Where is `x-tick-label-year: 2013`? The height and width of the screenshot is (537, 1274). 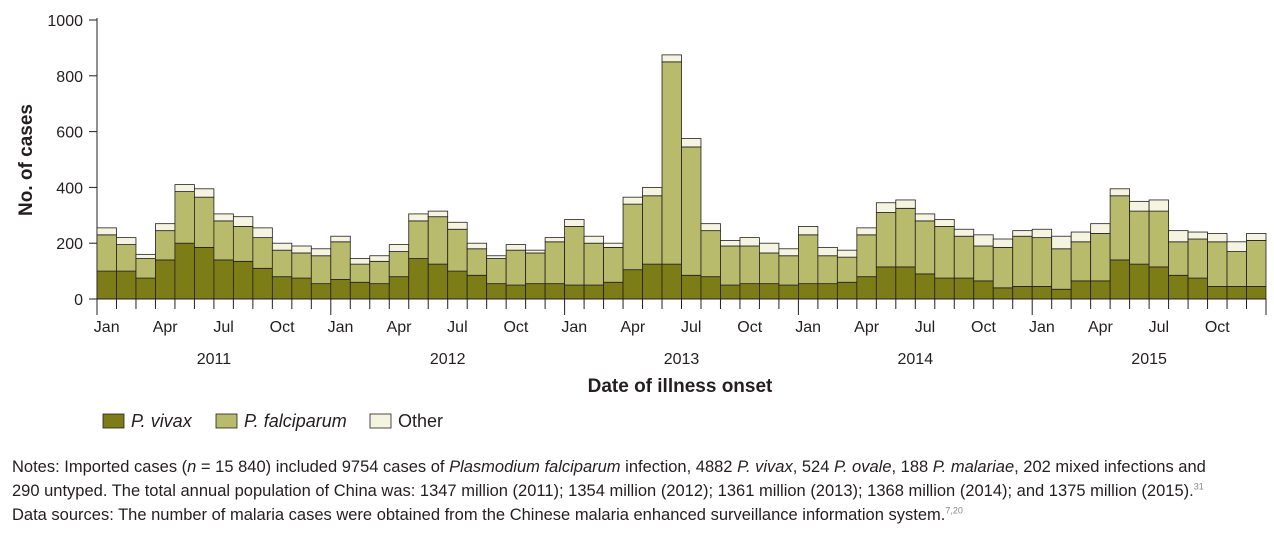 x-tick-label-year: 2013 is located at coordinates (682, 359).